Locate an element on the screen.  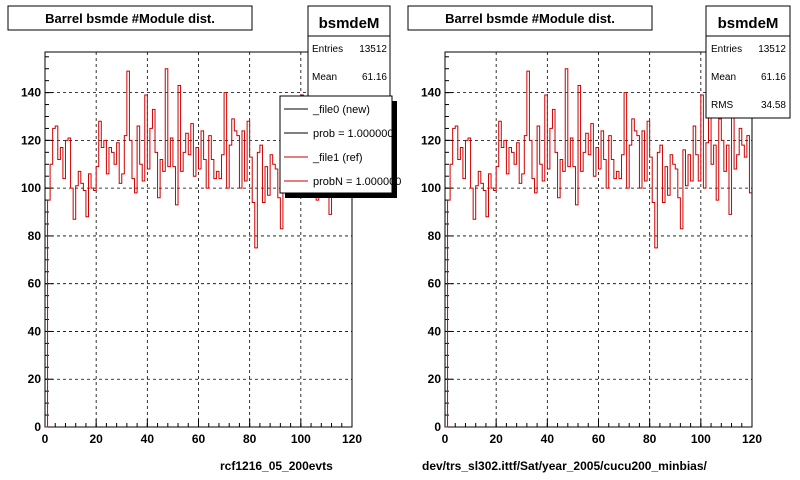
legend-label-ref: _file1 (ref) is located at coordinates (337, 158).